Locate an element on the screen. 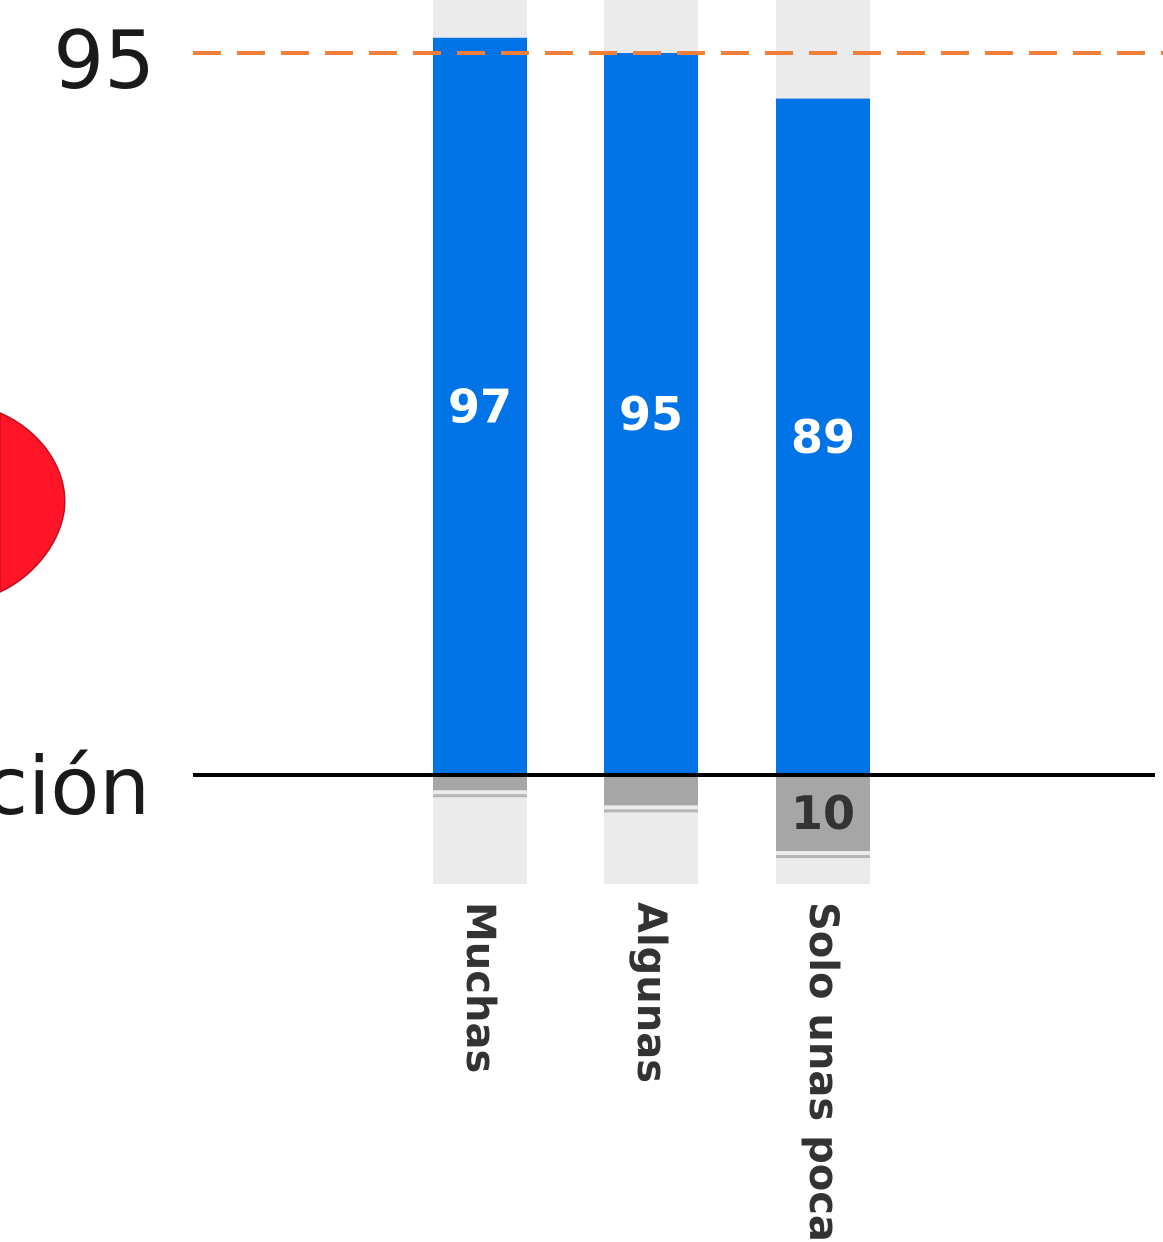  category-label: Muchas is located at coordinates (480, 987).